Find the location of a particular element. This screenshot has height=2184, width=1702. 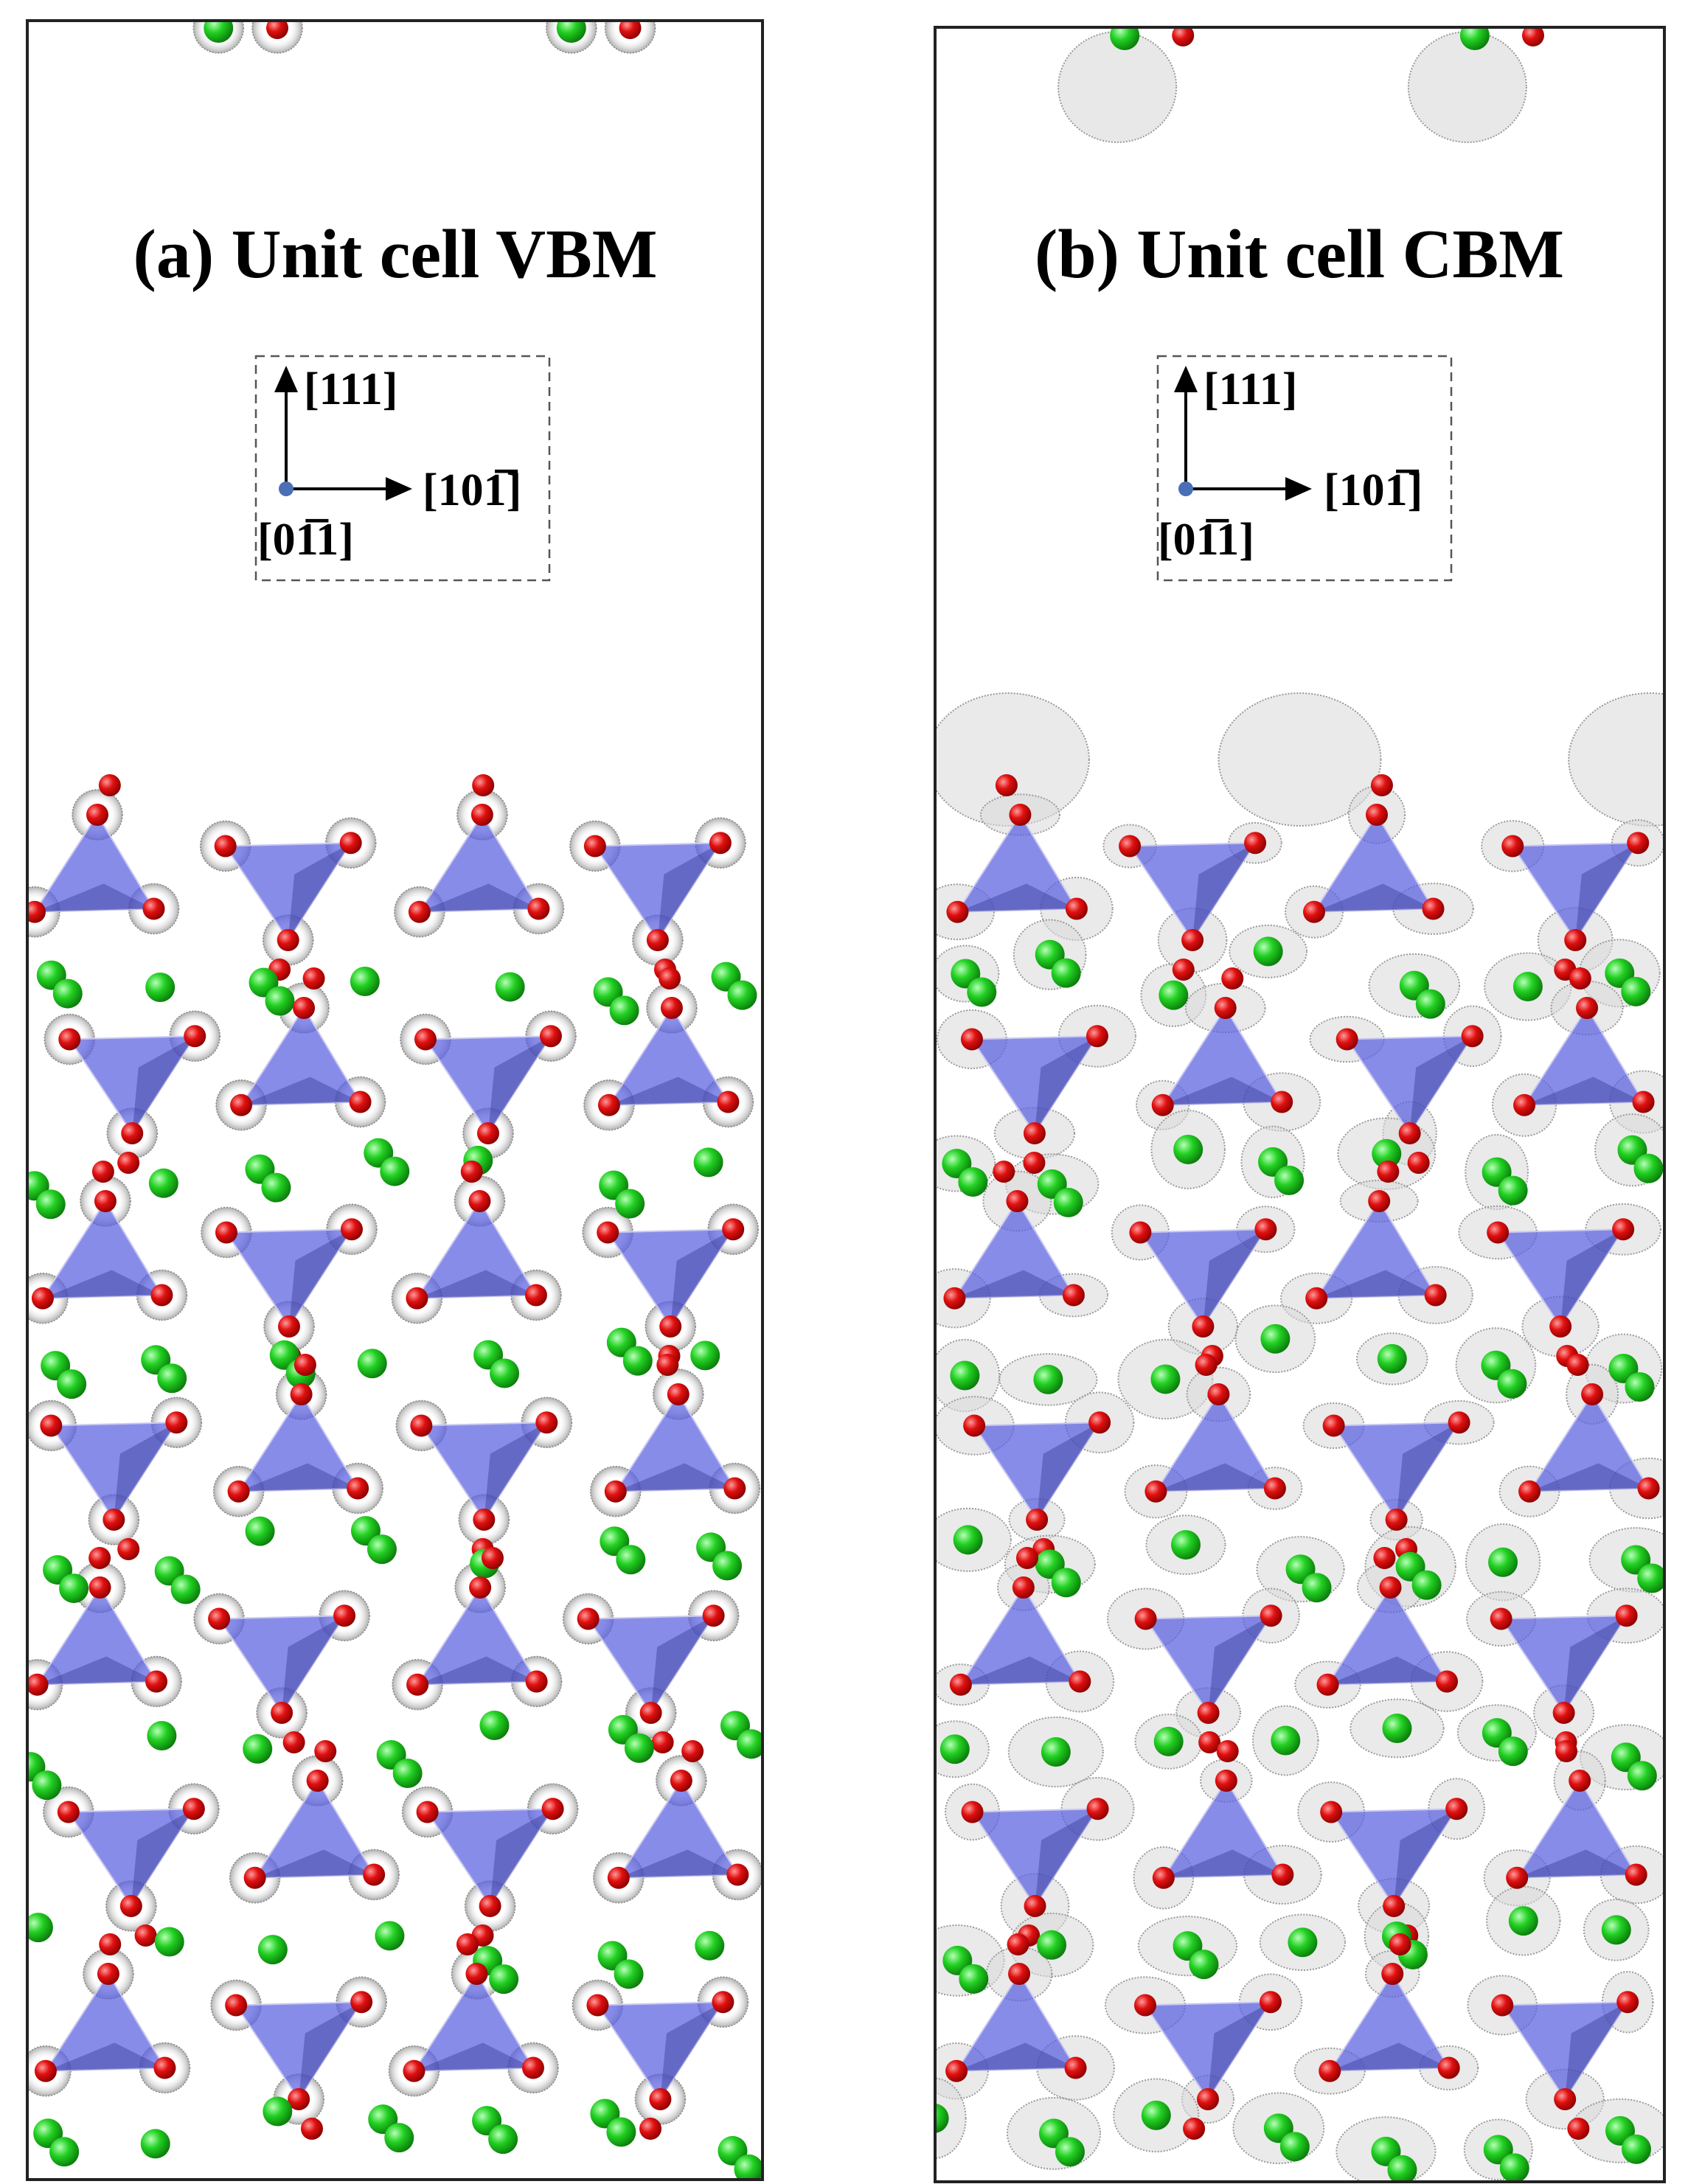

axis-label: [01̅1] is located at coordinates (305, 540).